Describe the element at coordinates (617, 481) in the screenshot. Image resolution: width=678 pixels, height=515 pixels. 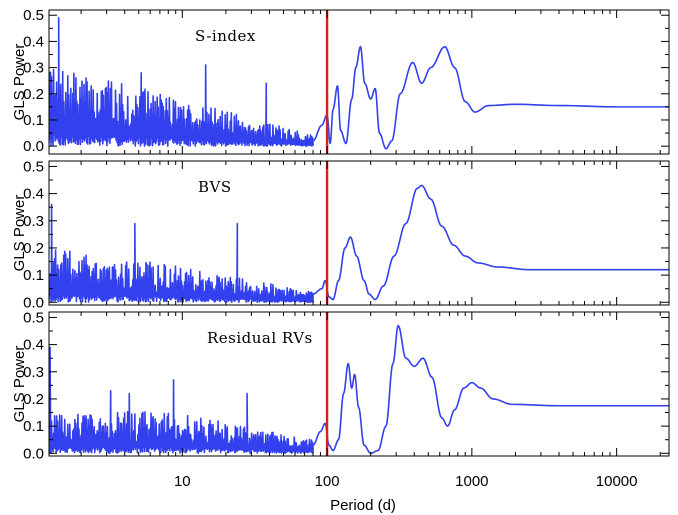
I see `x-tick-label: 10000` at that location.